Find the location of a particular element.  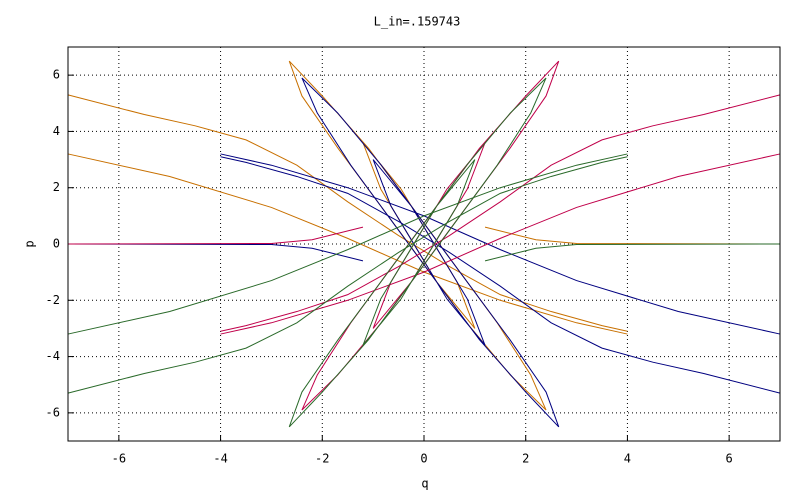

y-axis-label: p is located at coordinates (30, 243).